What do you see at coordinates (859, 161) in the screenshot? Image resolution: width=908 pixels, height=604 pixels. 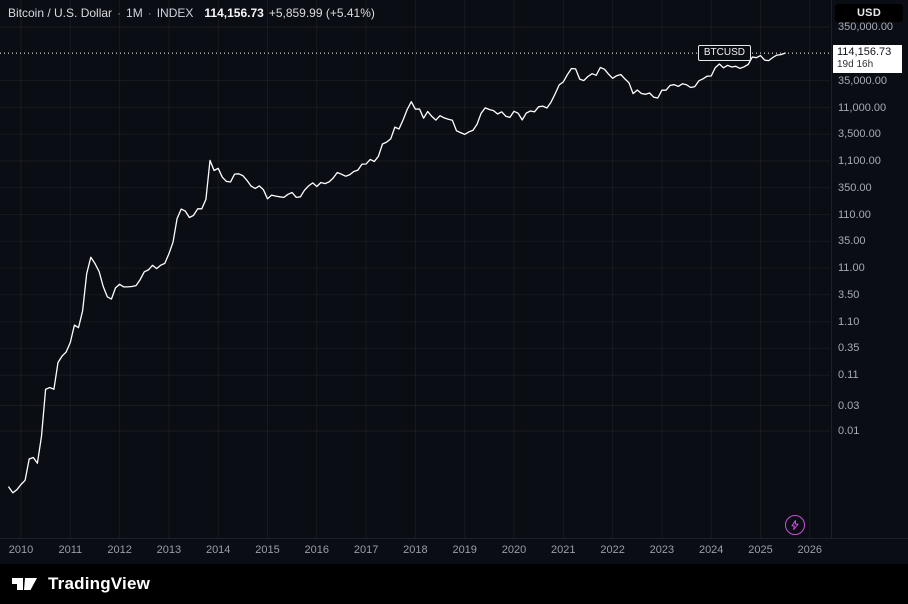 I see `price-axis-label: 1,100.00` at bounding box center [859, 161].